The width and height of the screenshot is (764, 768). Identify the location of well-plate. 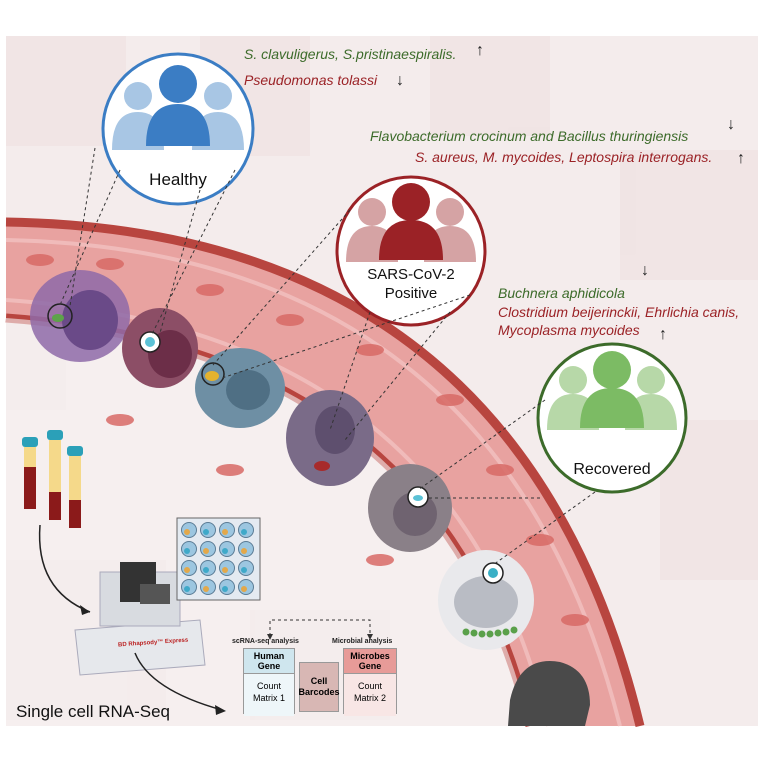
(218, 559).